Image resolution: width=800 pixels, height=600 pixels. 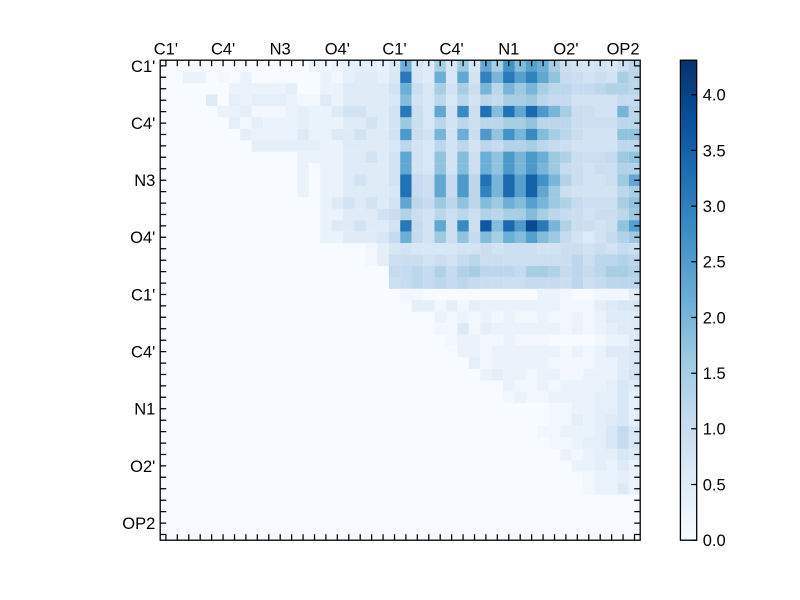 I want to click on svg-text: 4.0, so click(x=714, y=96).